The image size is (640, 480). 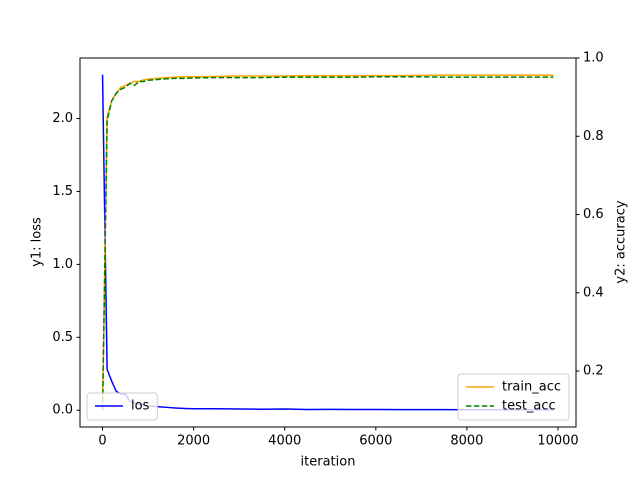 I want to click on y2-tick-label: 0.6, so click(x=593, y=214).